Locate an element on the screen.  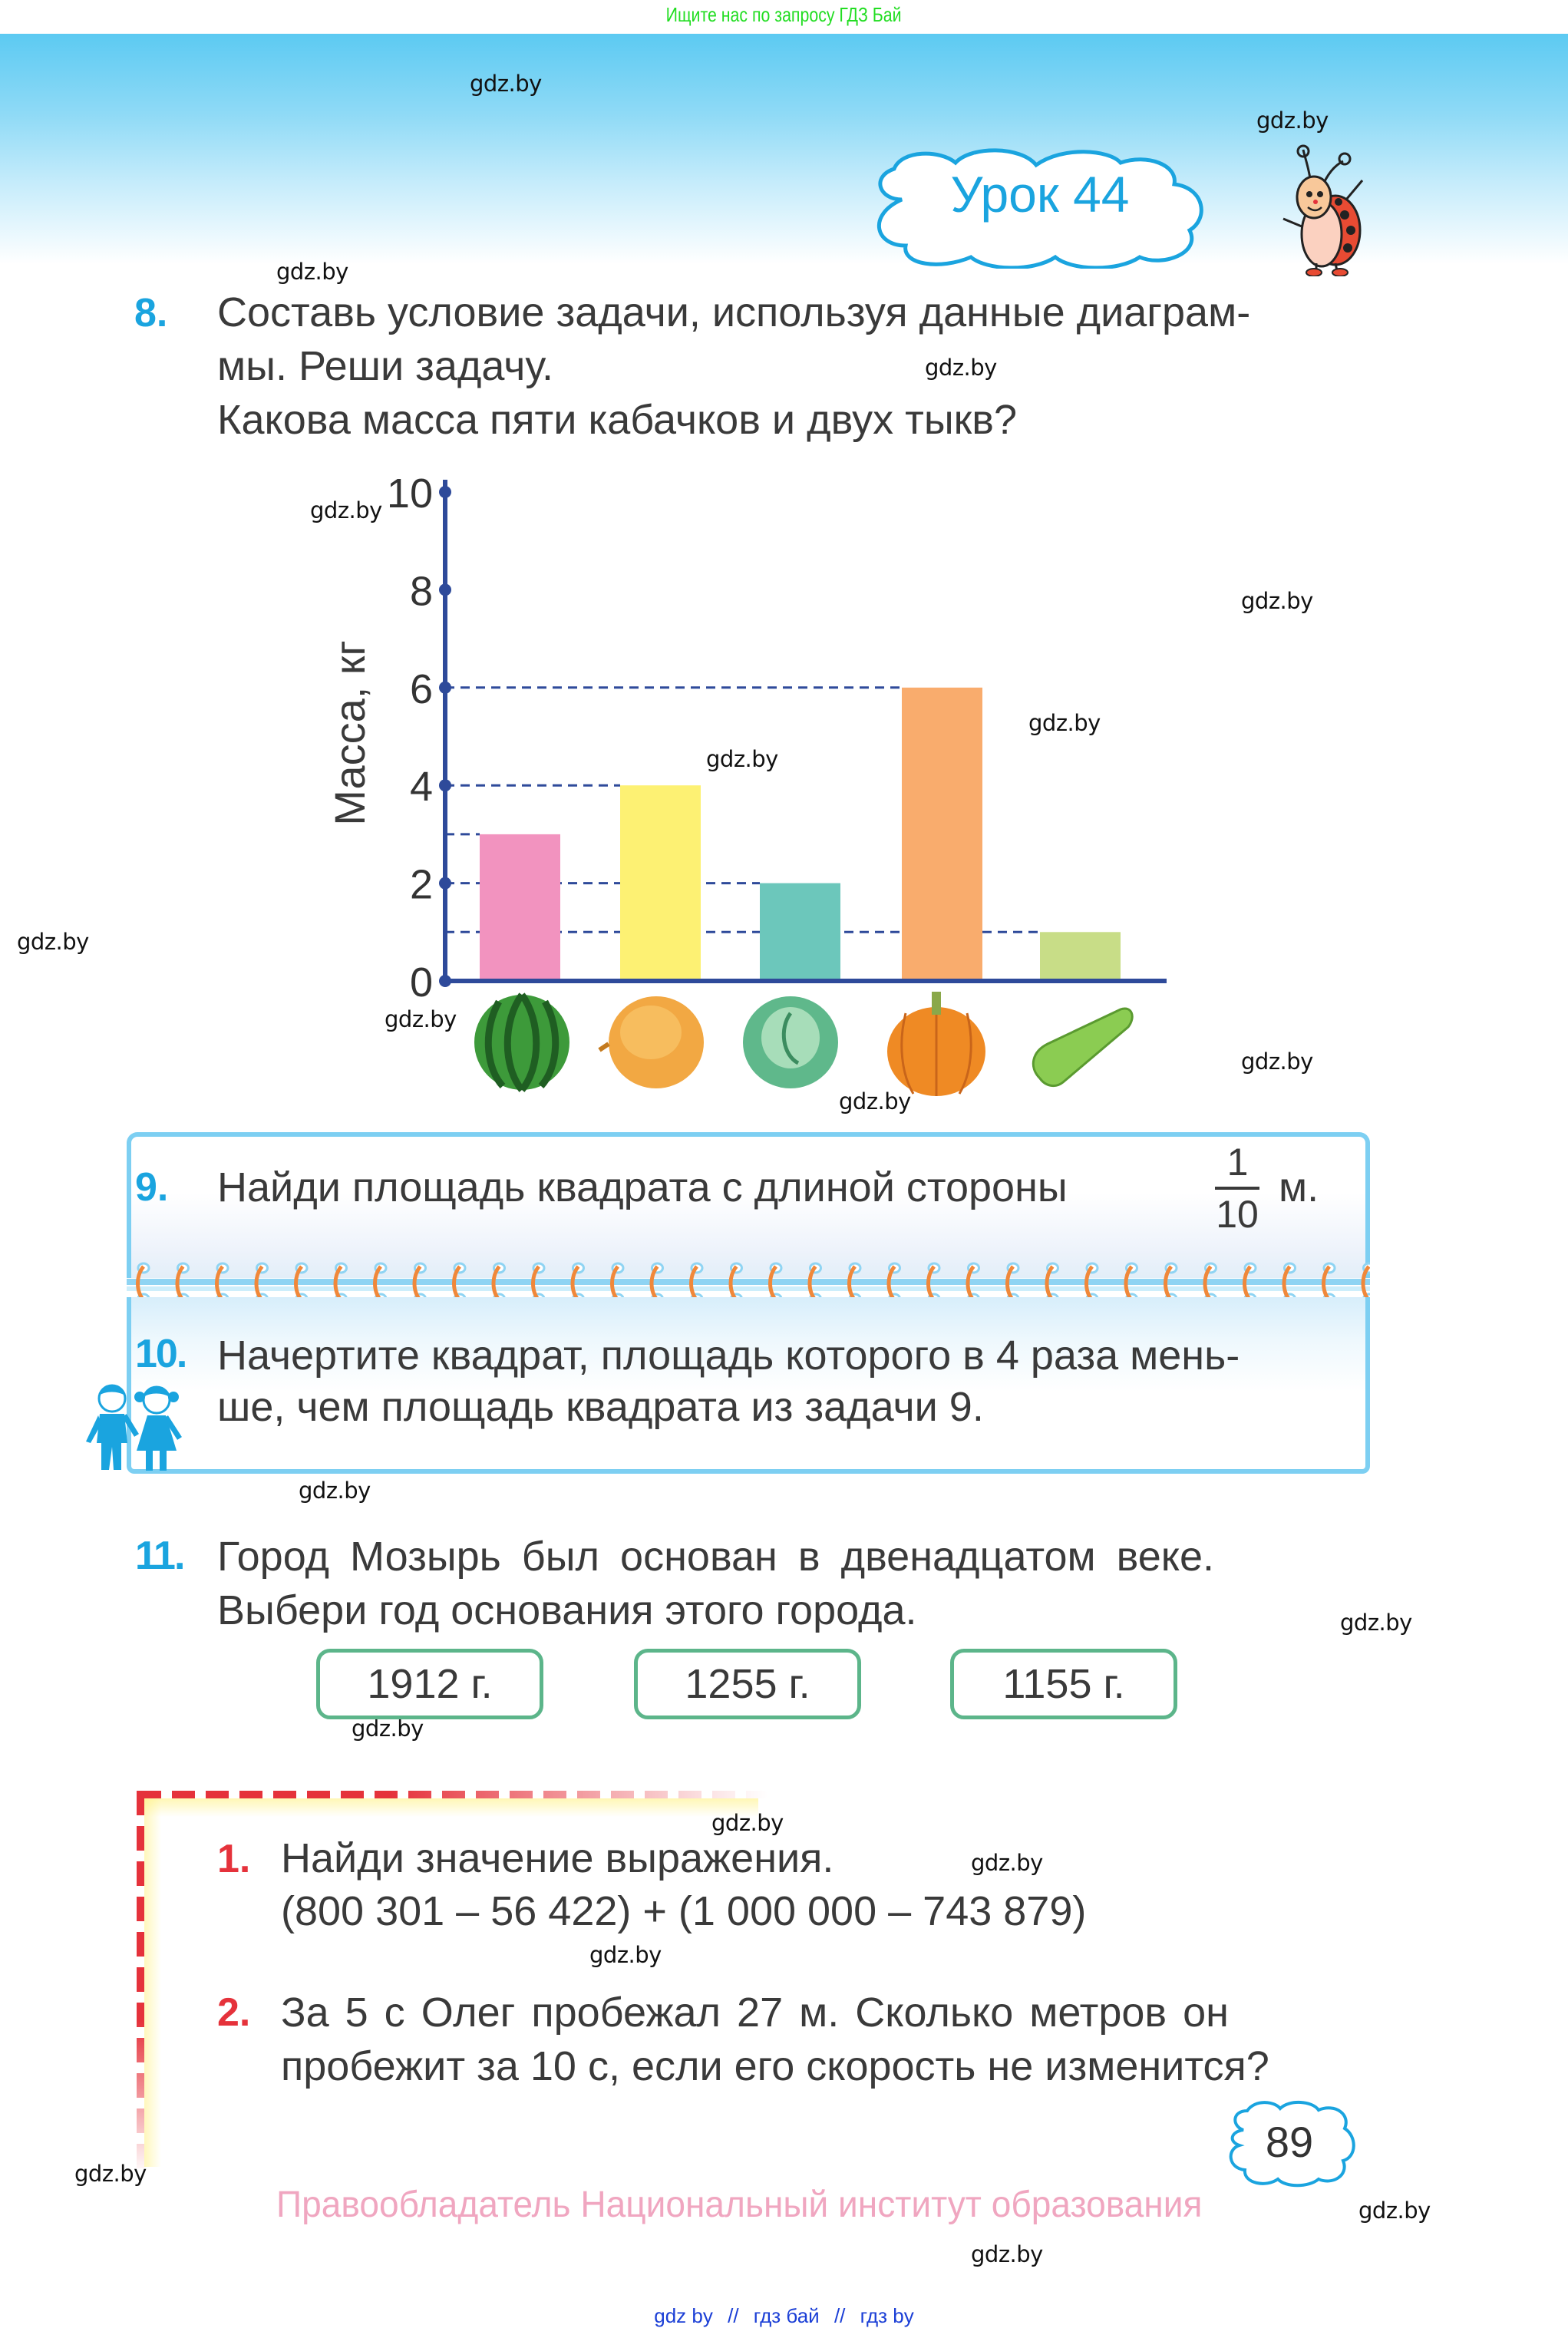
bar-zucchini is located at coordinates (1080, 957).